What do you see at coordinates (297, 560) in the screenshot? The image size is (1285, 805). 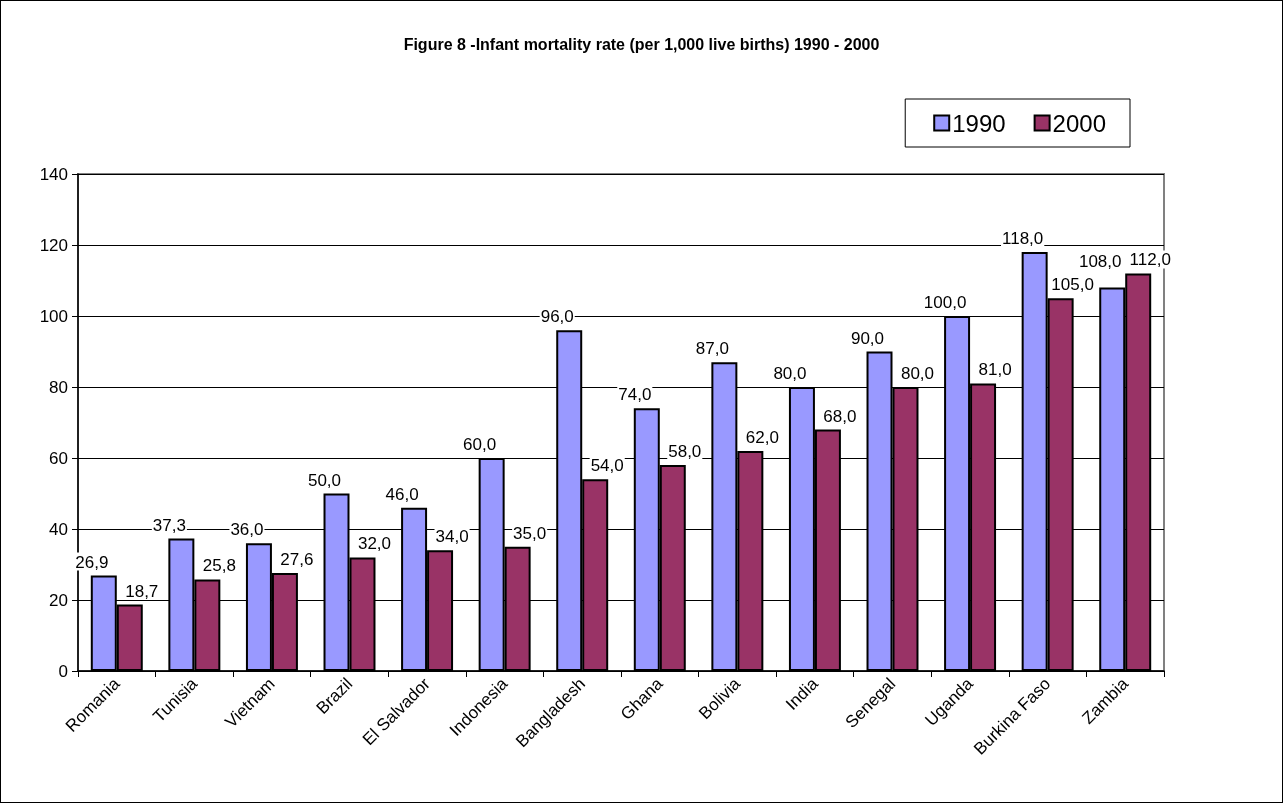 I see `data-label: 27,6` at bounding box center [297, 560].